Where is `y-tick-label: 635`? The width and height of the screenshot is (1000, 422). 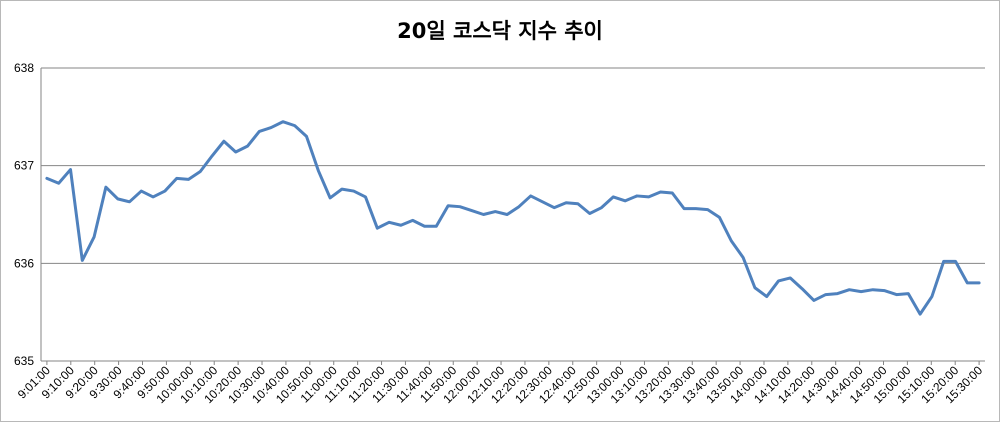 y-tick-label: 635 is located at coordinates (24, 361).